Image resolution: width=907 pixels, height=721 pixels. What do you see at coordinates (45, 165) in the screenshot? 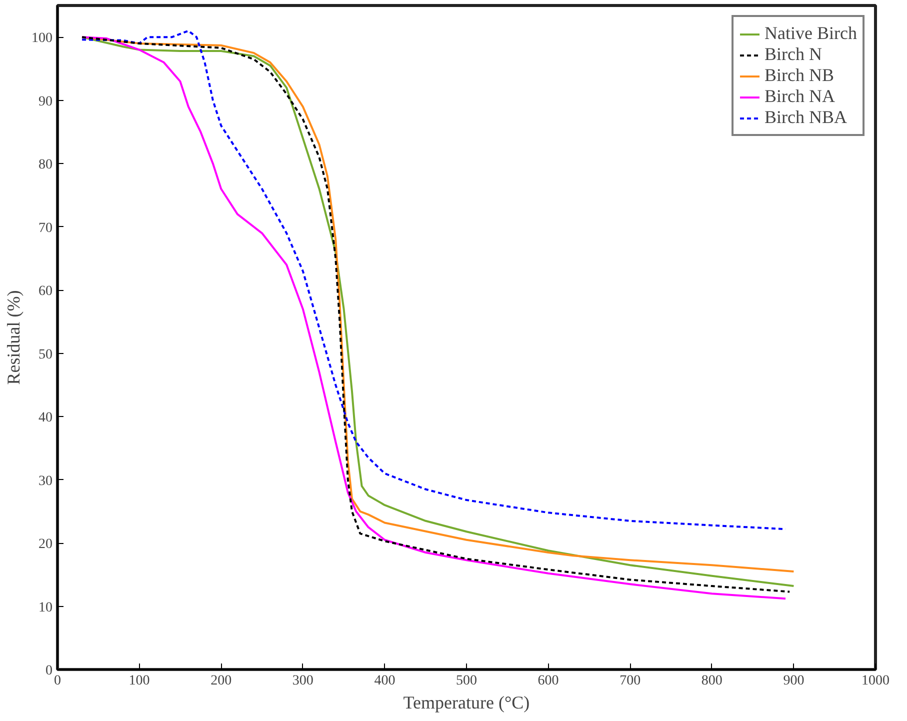
I see `y-tick-label: 80` at bounding box center [45, 165].